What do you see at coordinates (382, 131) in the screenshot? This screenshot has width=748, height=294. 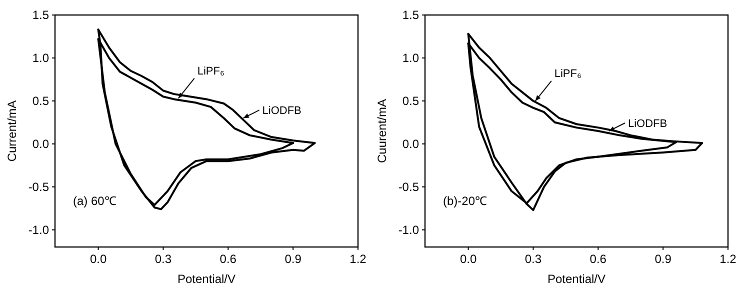 I see `y-axis-title: Cuurent/mA` at bounding box center [382, 131].